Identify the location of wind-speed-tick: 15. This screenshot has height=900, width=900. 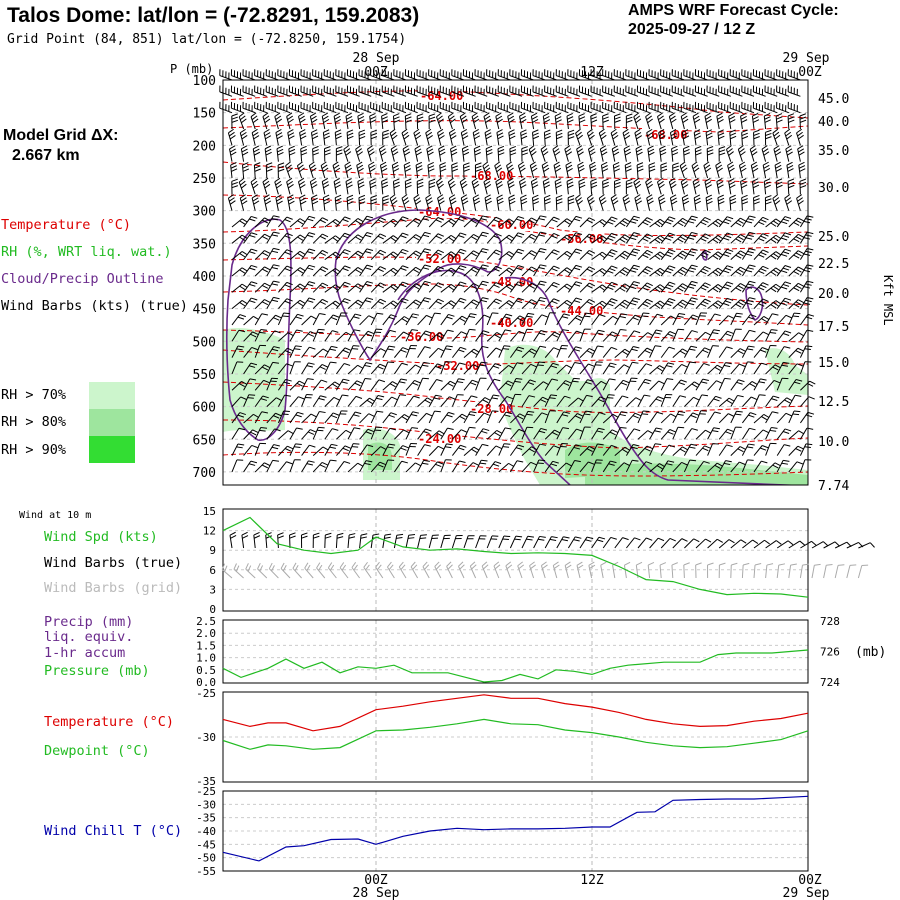
(209, 511).